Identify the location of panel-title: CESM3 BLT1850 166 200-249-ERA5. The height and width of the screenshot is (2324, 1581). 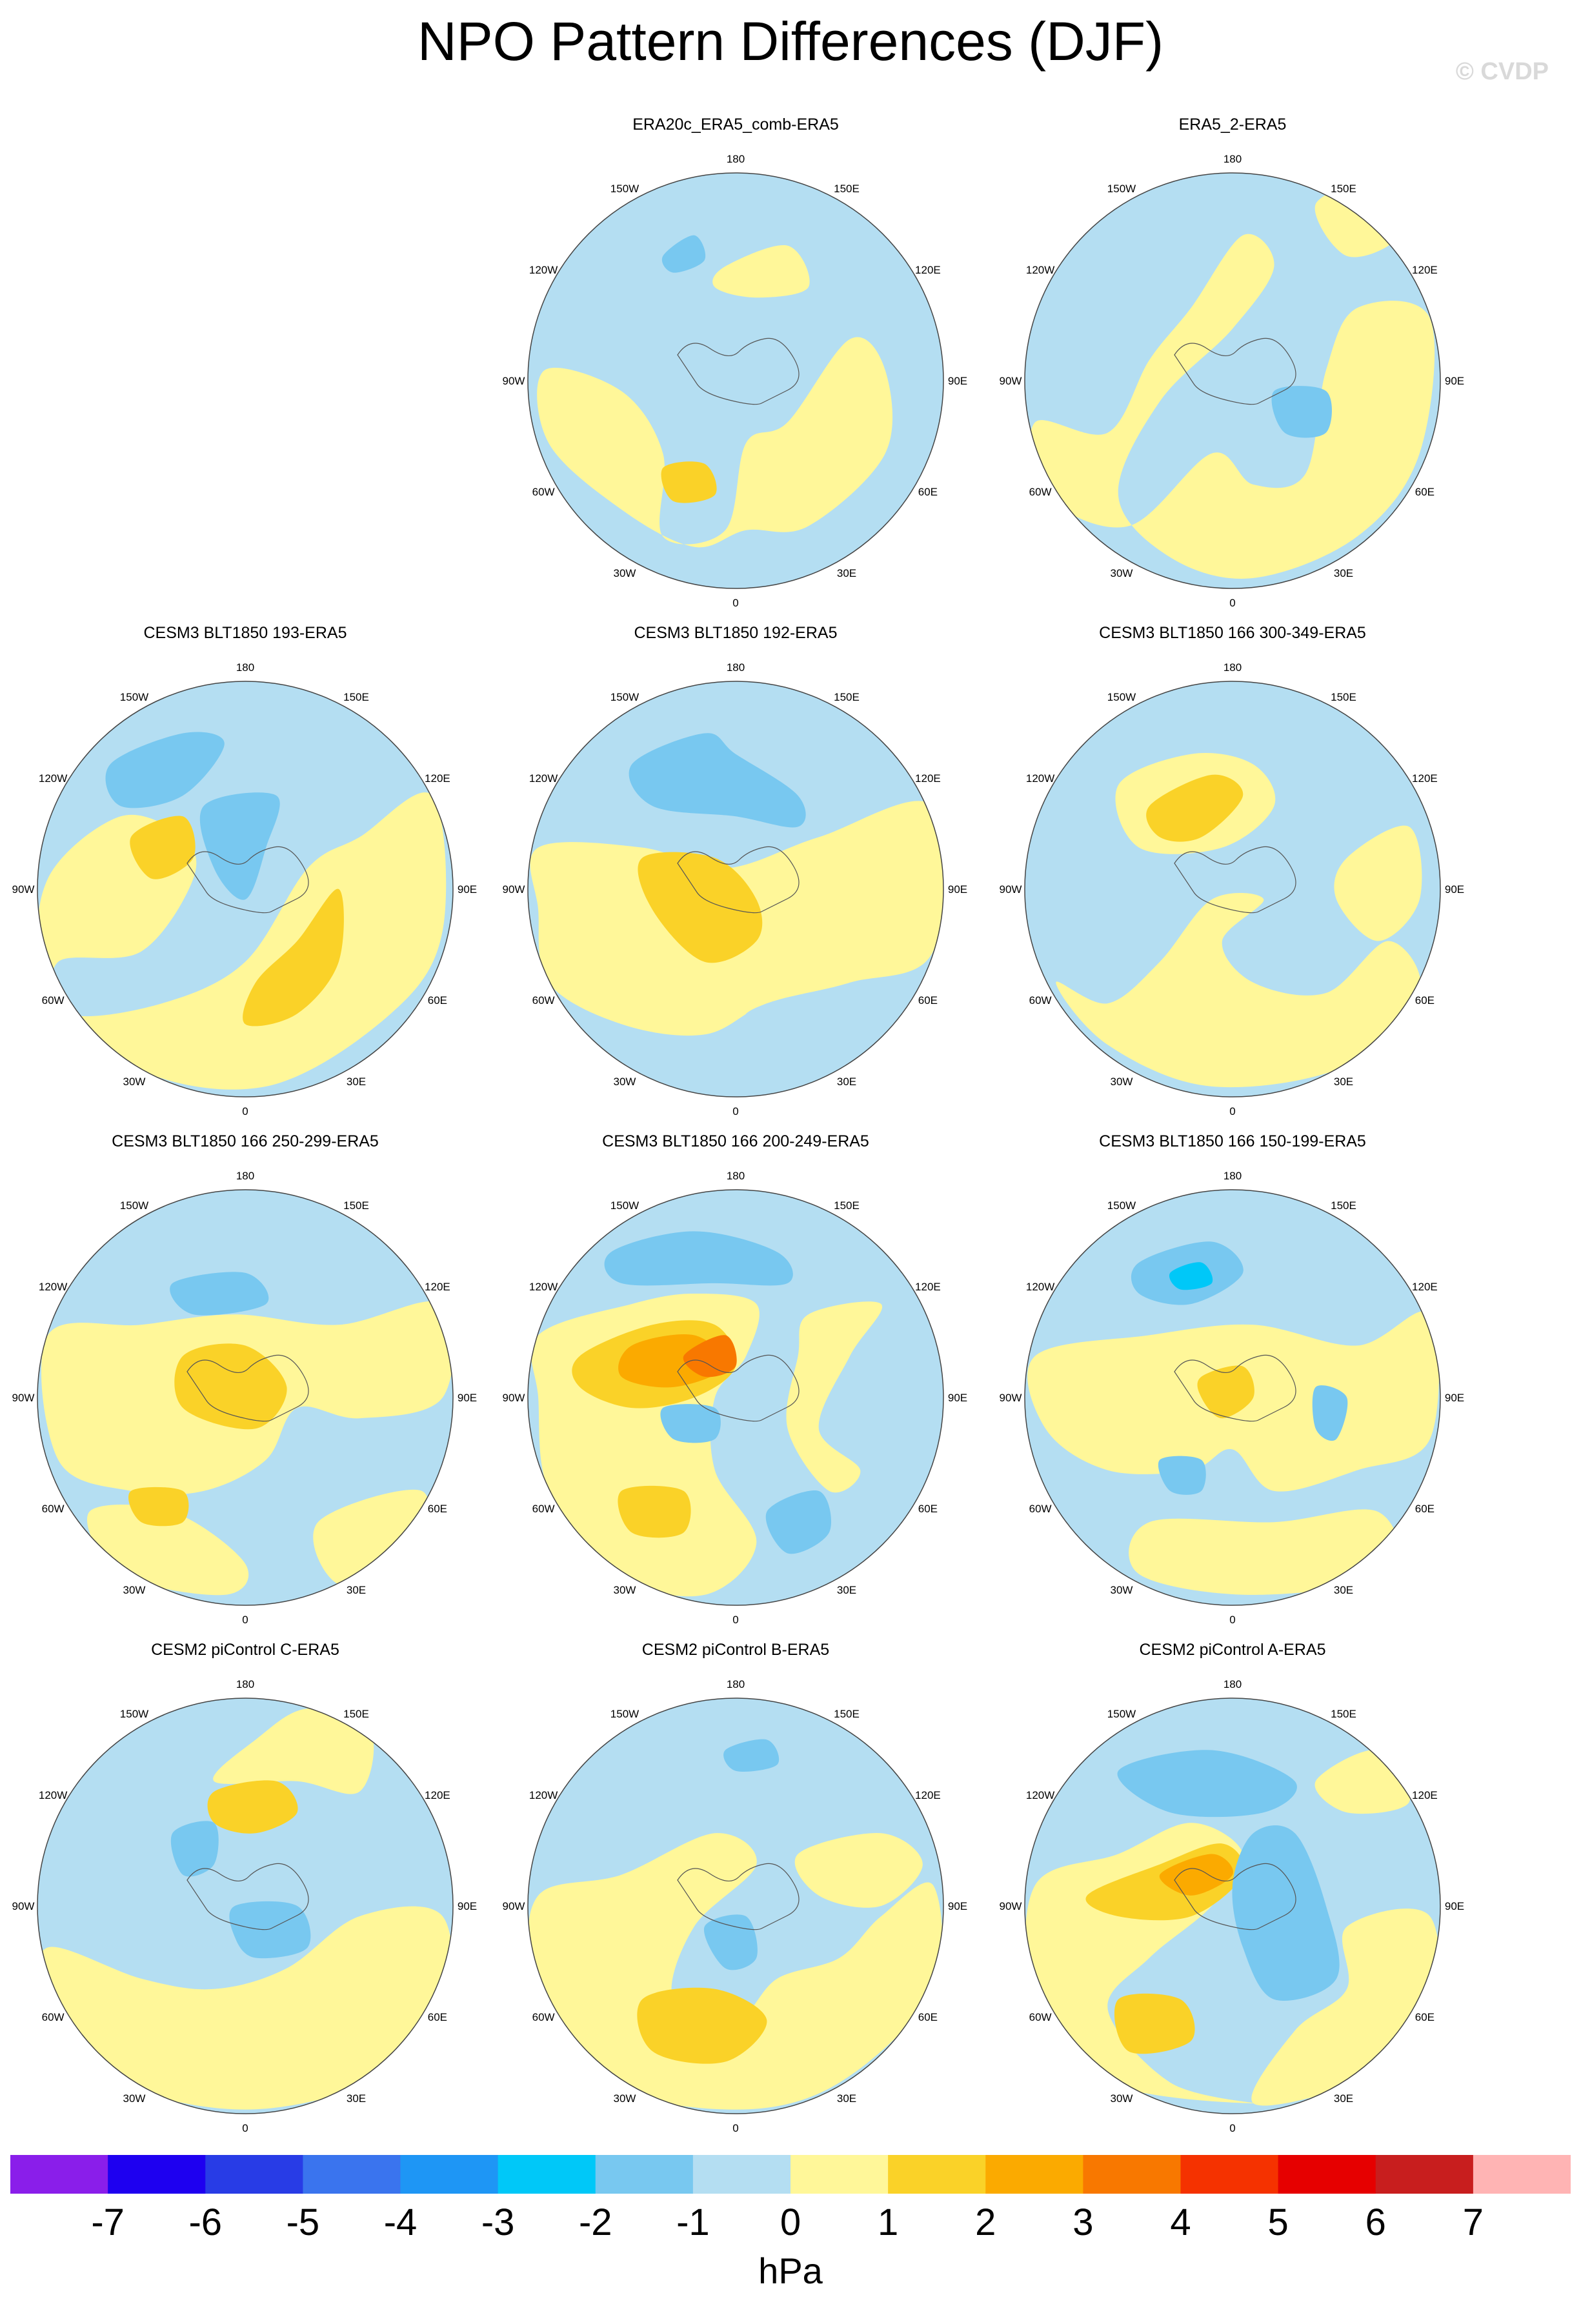
(735, 1141).